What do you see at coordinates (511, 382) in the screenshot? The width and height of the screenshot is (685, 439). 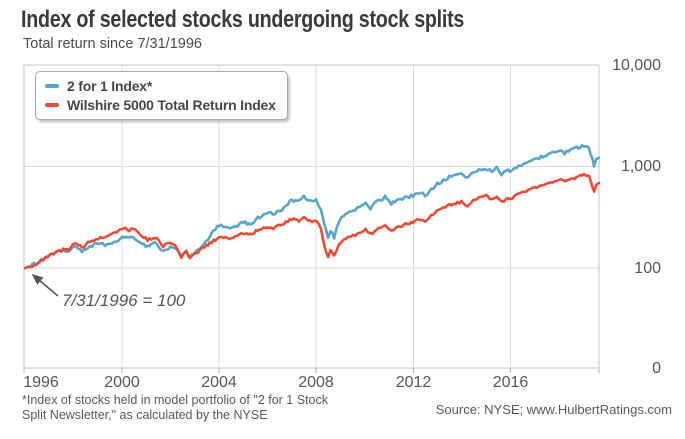 I see `x-tick-2016: 2016` at bounding box center [511, 382].